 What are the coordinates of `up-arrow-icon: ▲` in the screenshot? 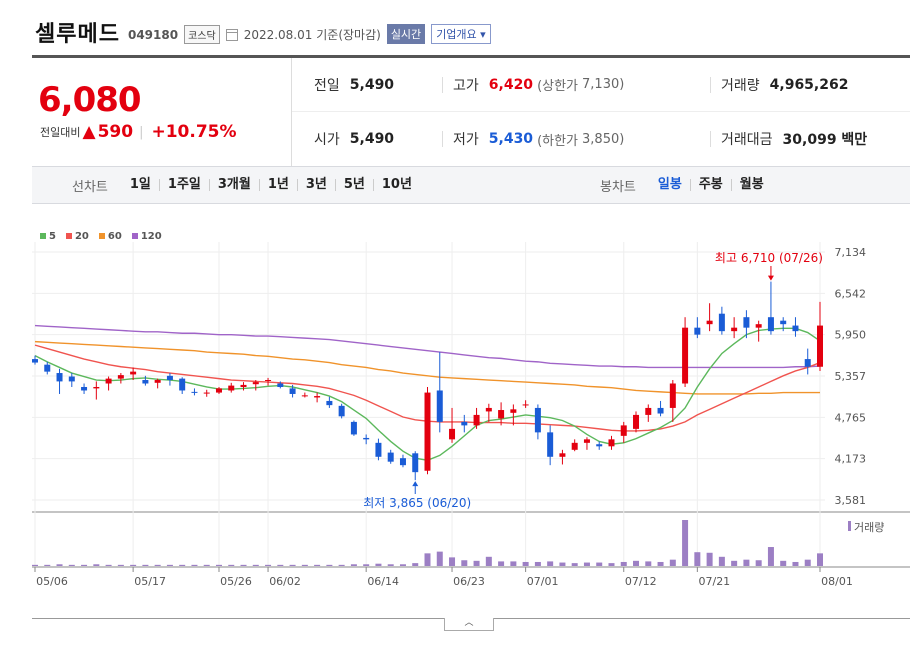 It's located at (89, 132).